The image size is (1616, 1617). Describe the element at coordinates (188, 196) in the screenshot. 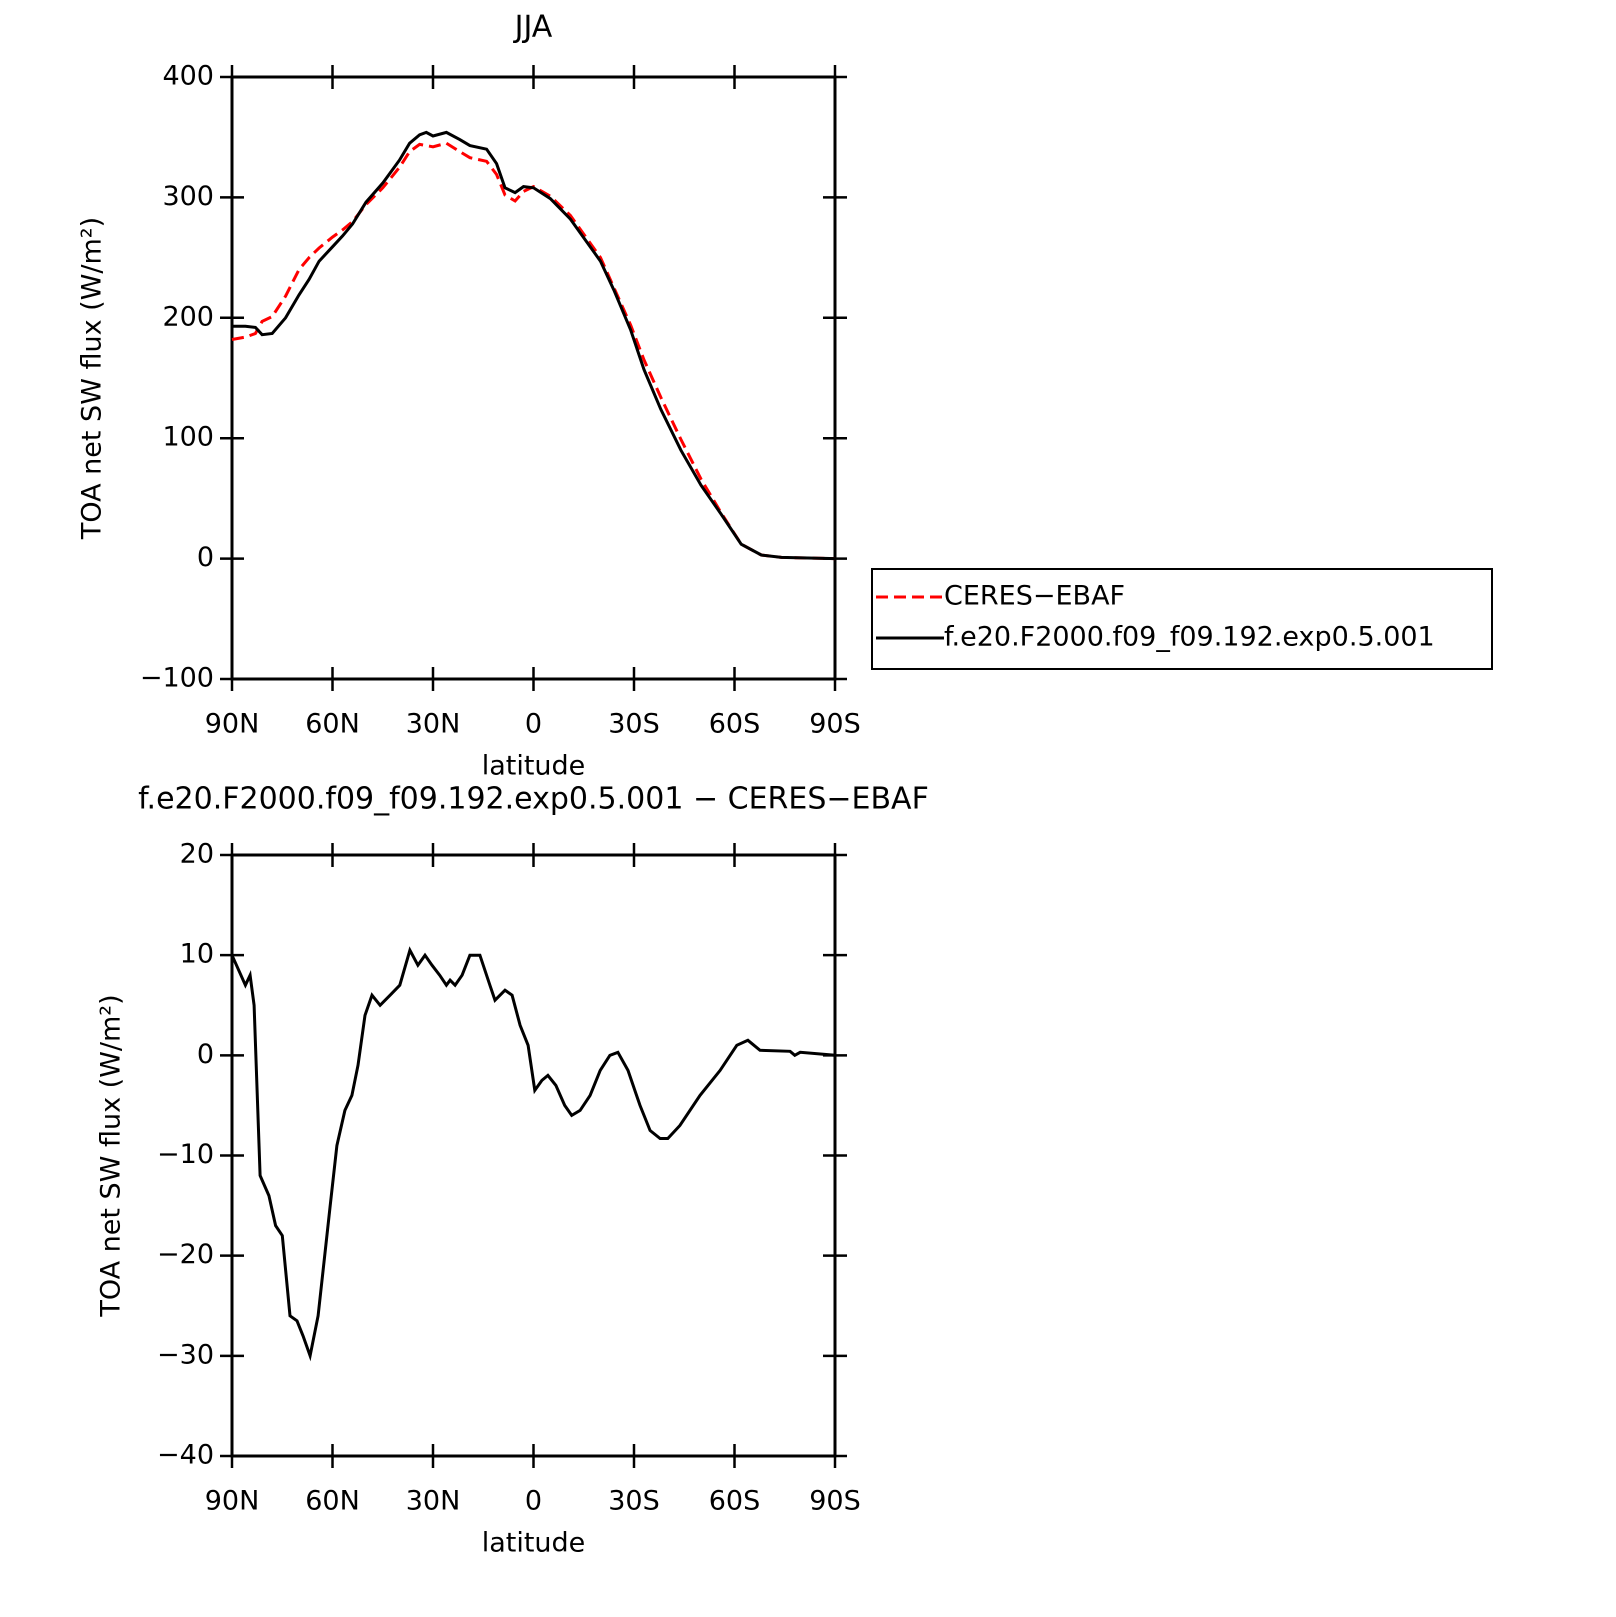

I see `y-tick-label: 300` at that location.